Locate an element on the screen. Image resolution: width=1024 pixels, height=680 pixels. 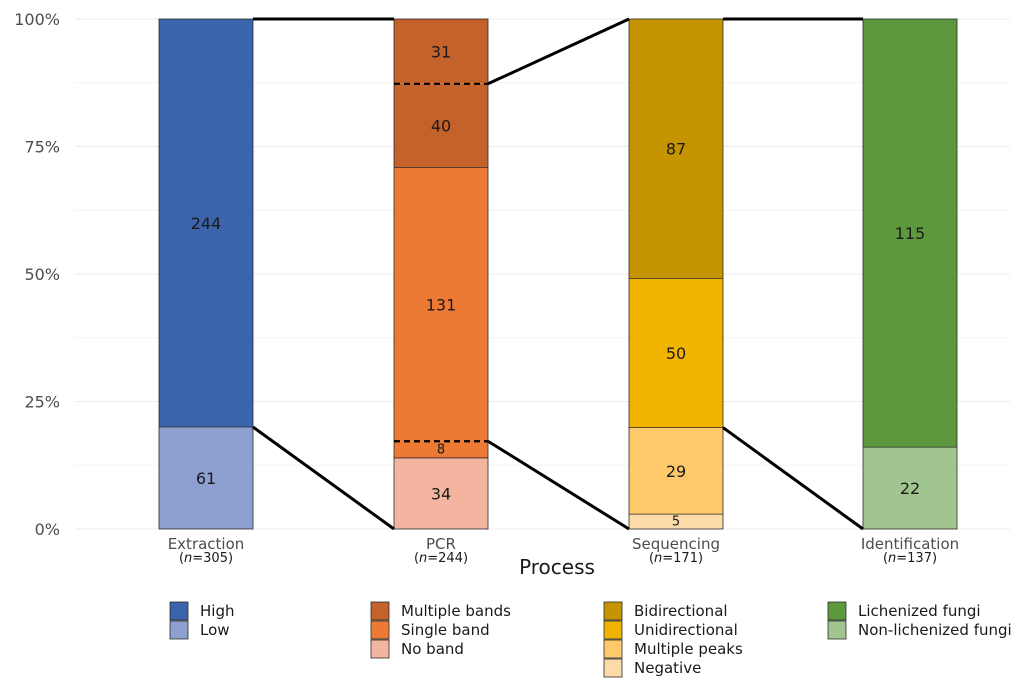
segment-value-label: 115 is located at coordinates (910, 233).